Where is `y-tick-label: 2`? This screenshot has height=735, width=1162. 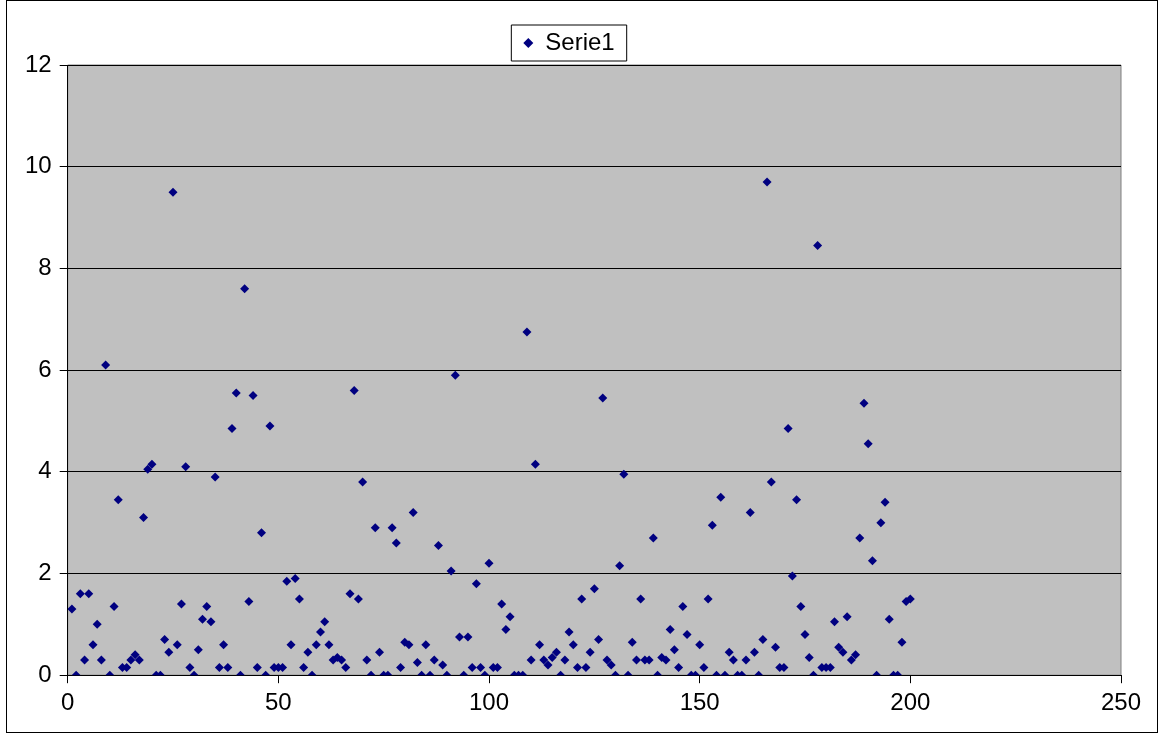
y-tick-label: 2 is located at coordinates (45, 572).